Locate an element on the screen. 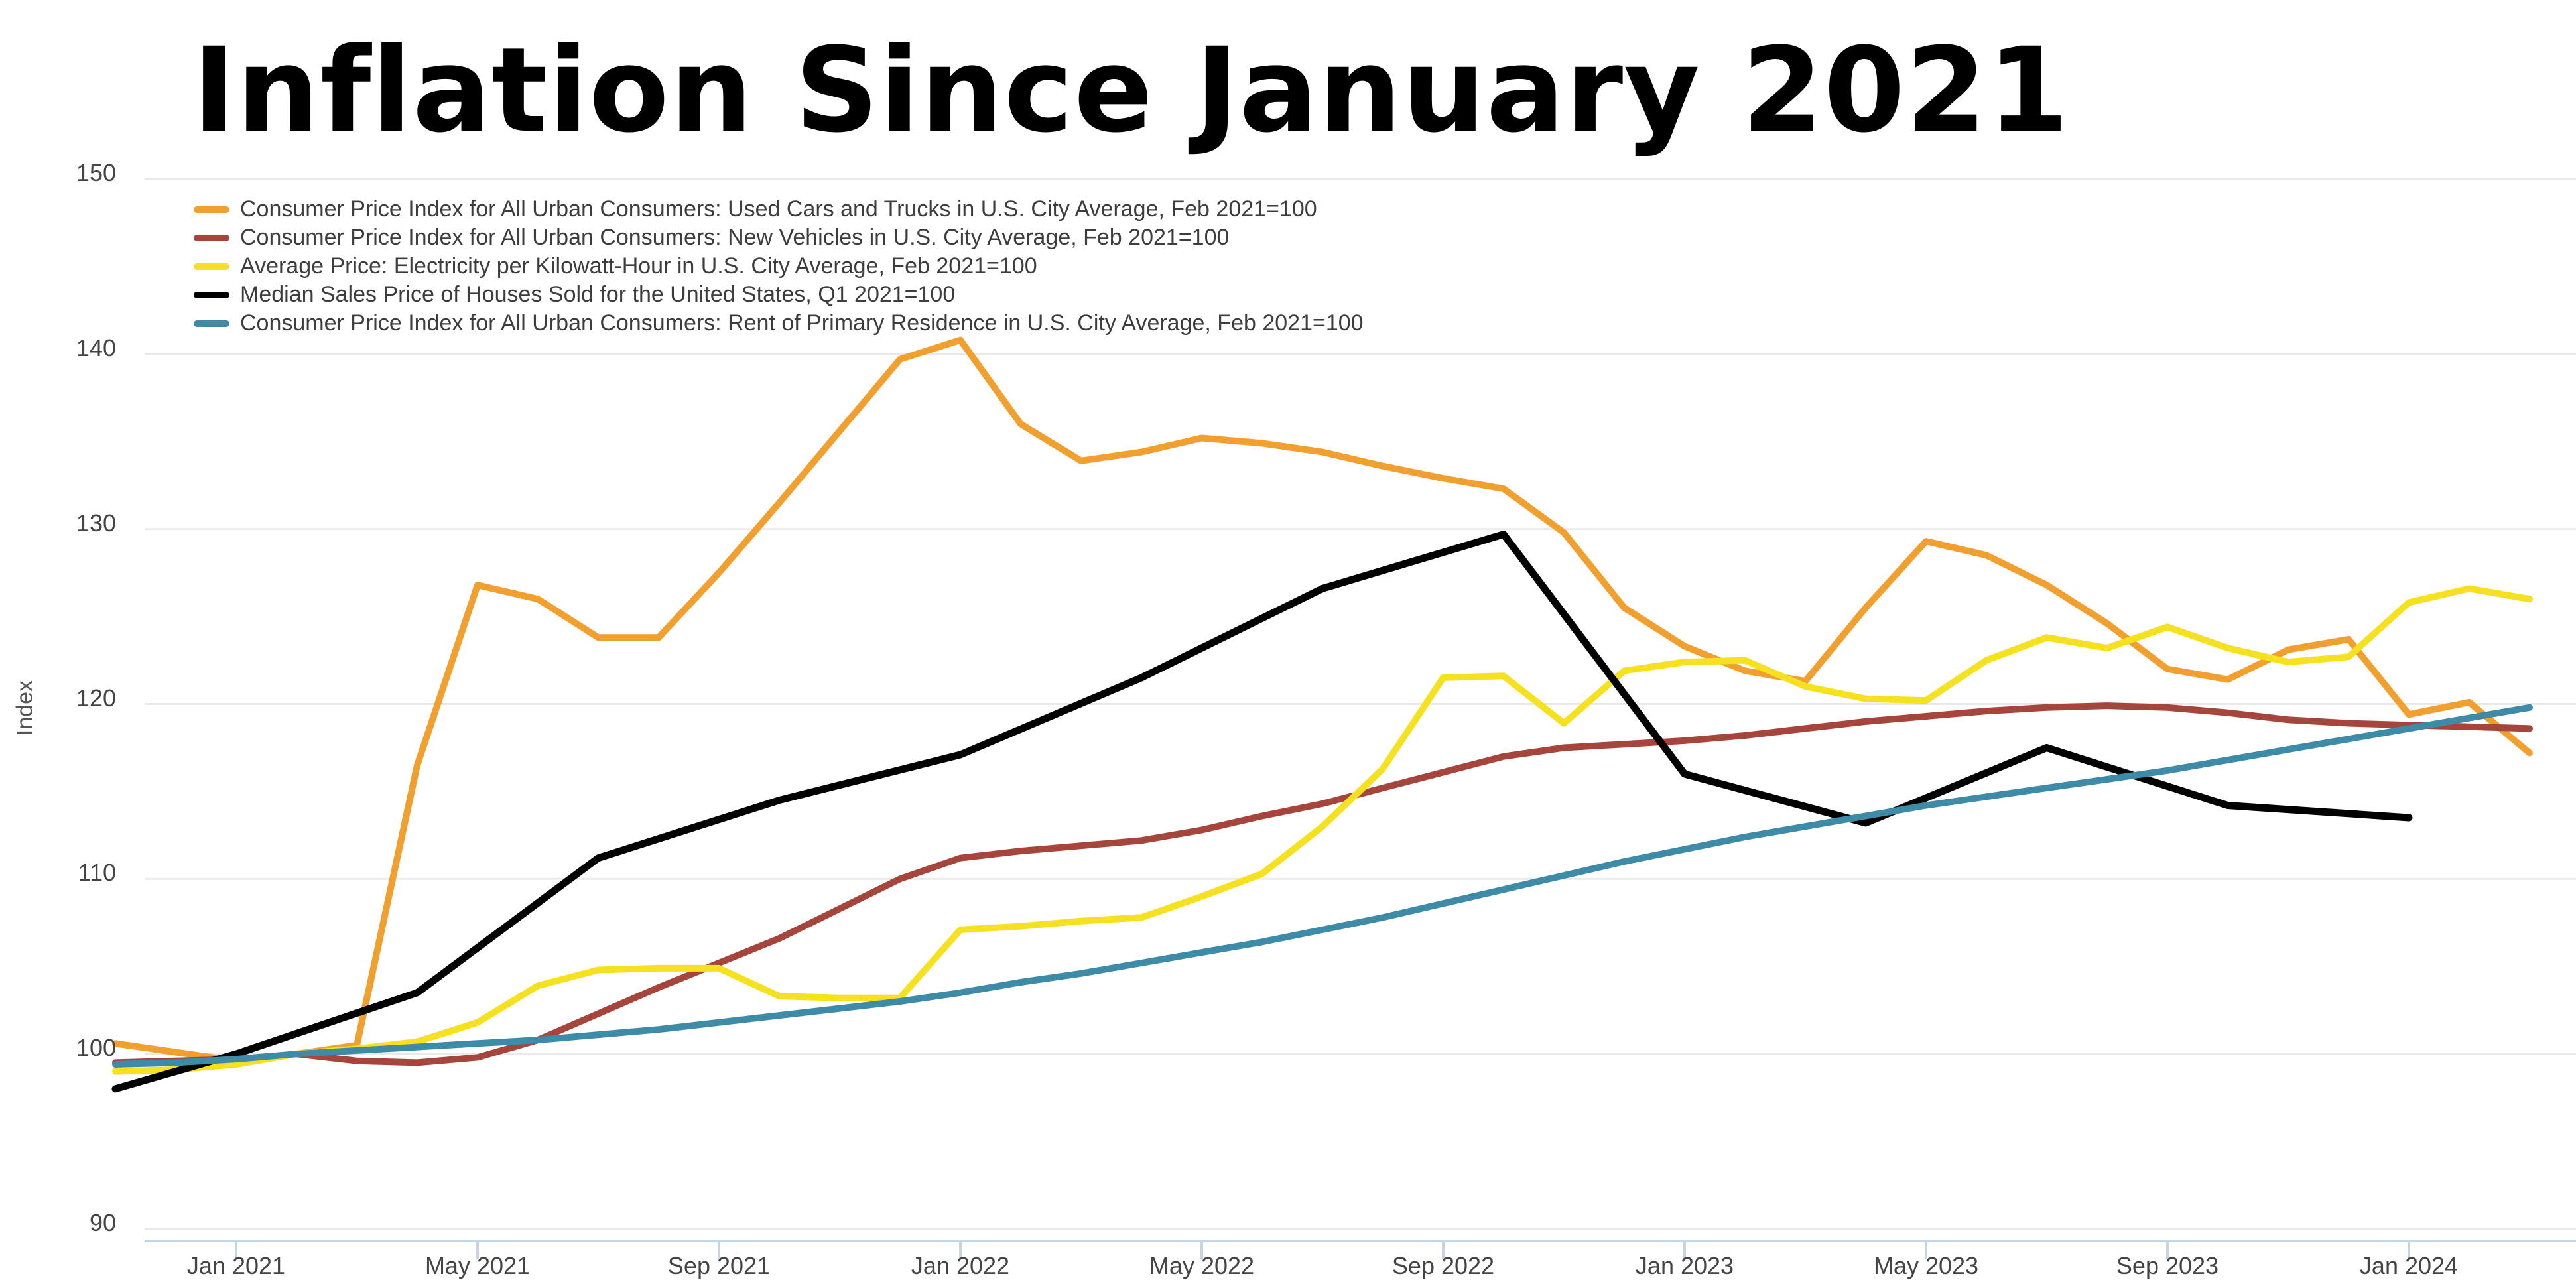  x-tick-label: Sep 2022 is located at coordinates (1443, 1265).